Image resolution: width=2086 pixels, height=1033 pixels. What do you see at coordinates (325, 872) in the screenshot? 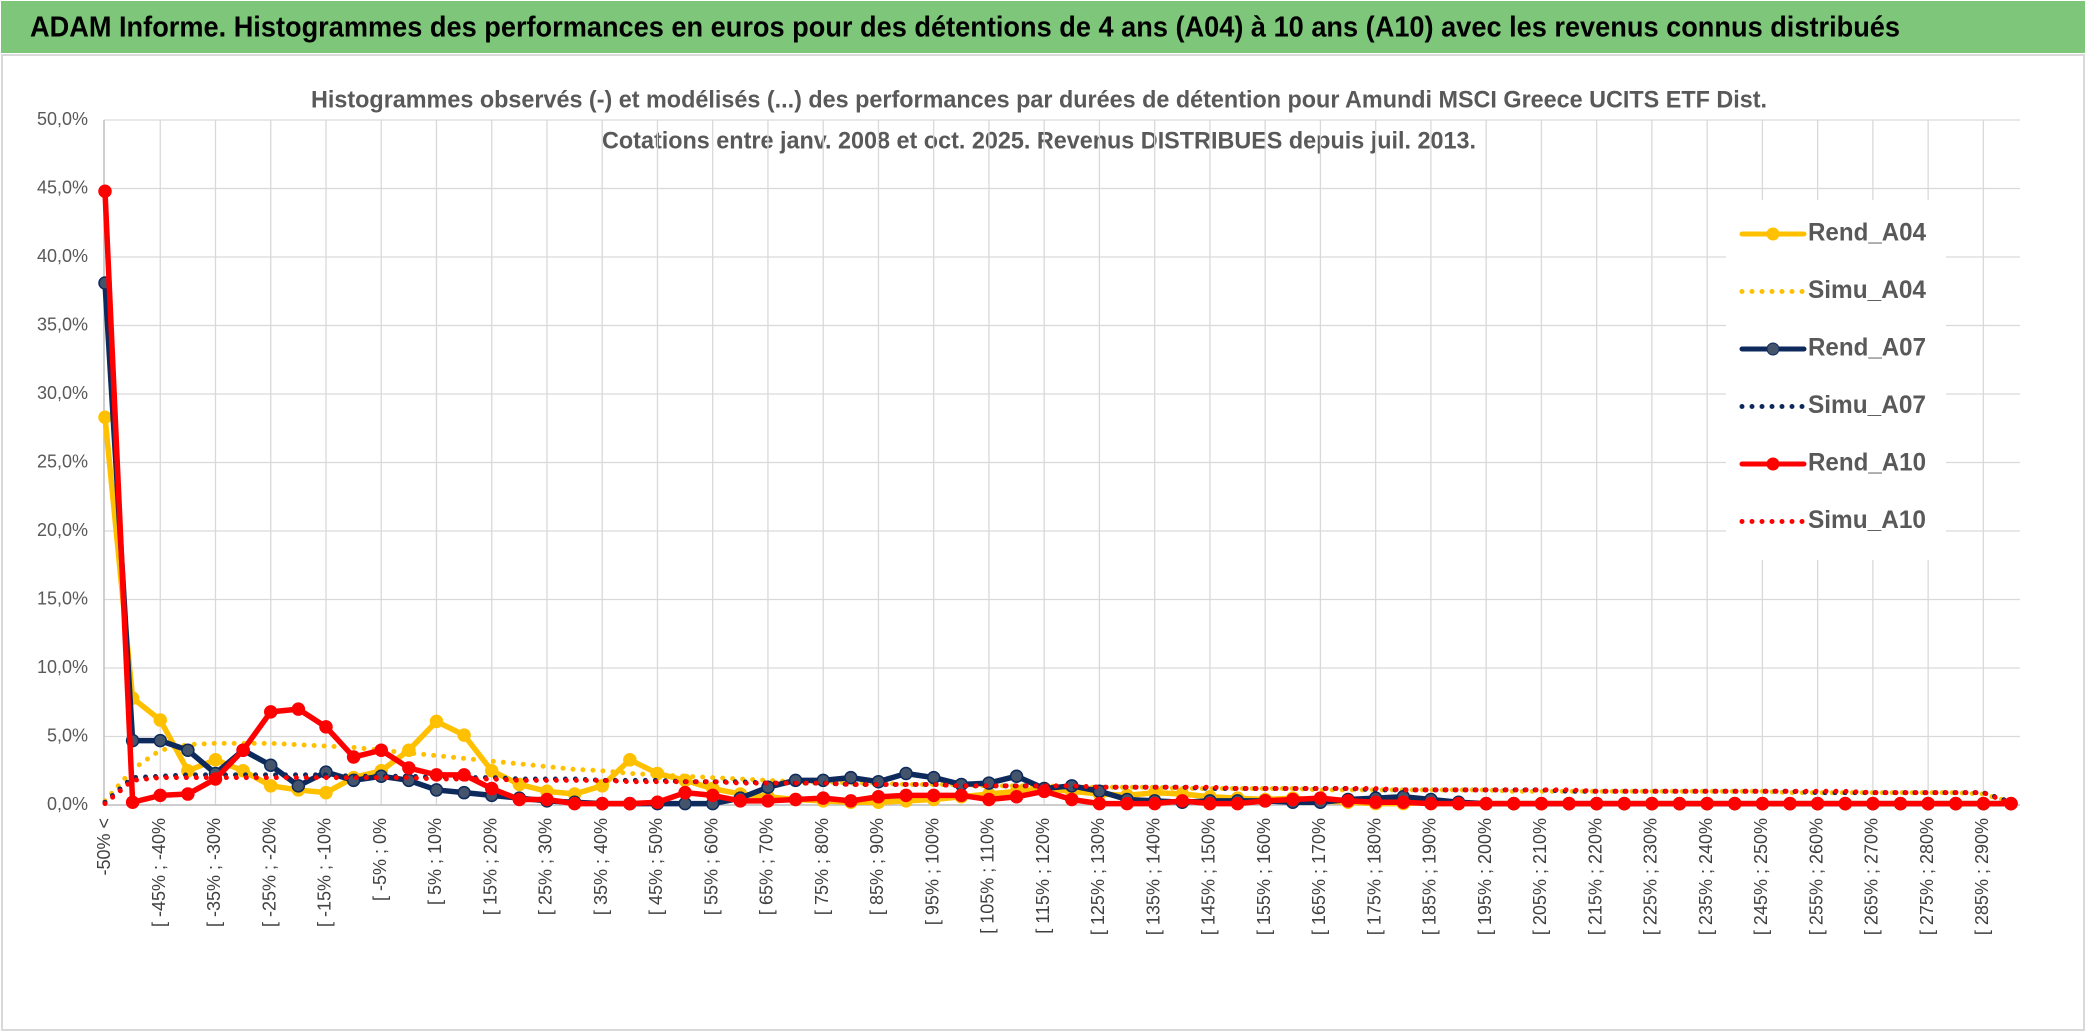
I see `x-tick-label: [ -15% ; -10%` at bounding box center [325, 872].